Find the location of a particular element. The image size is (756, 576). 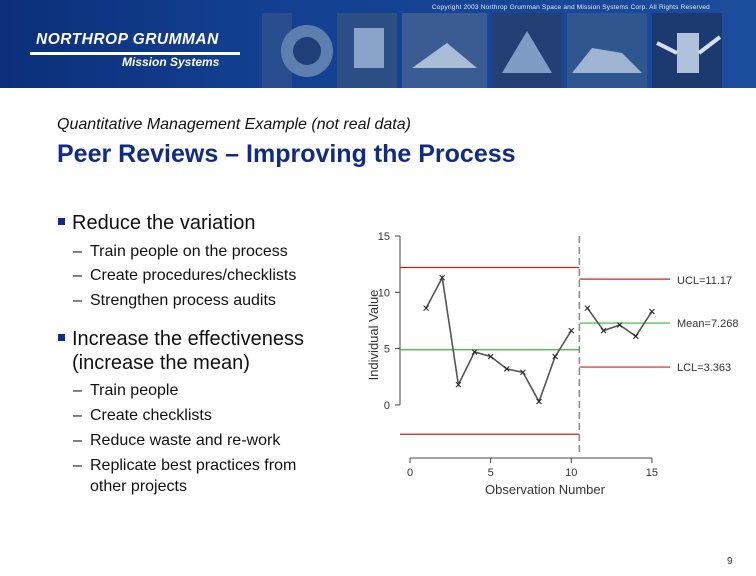

x-axis-title: Observation Number is located at coordinates (545, 489).